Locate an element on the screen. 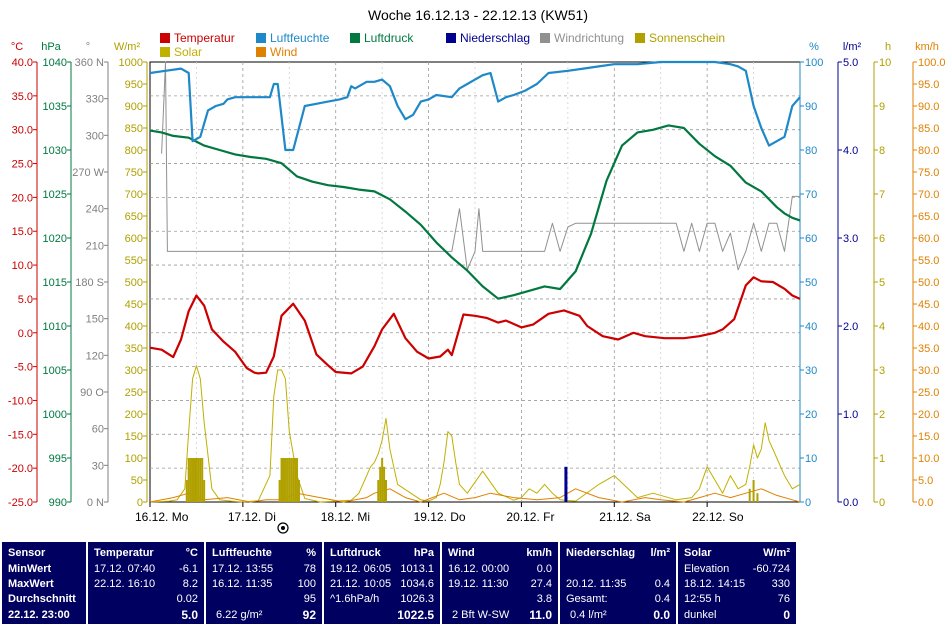 The image size is (950, 625). axis-tick-label: 50.0 is located at coordinates (928, 283).